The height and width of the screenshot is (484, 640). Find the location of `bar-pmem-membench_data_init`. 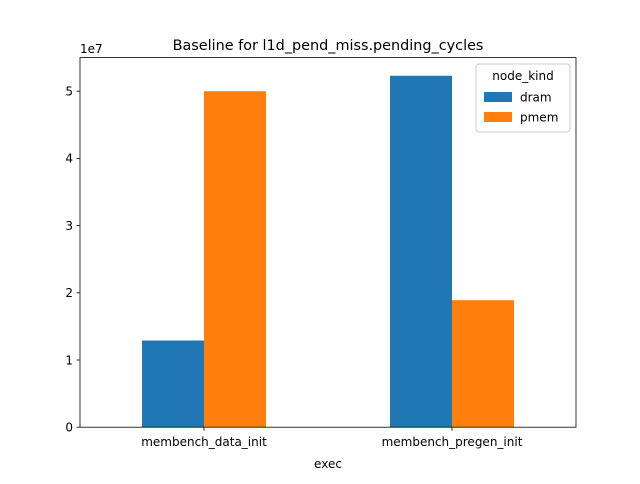

bar-pmem-membench_data_init is located at coordinates (235, 259).